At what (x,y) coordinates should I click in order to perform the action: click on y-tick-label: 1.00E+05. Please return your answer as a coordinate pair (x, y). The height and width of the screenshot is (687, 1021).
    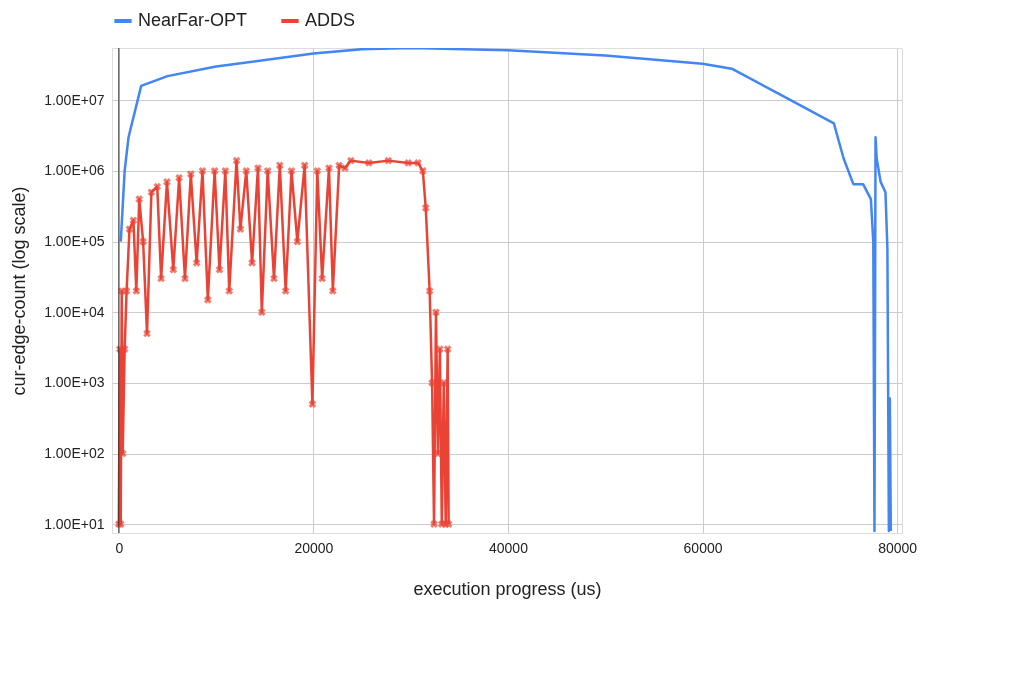
    Looking at the image, I should click on (74, 241).